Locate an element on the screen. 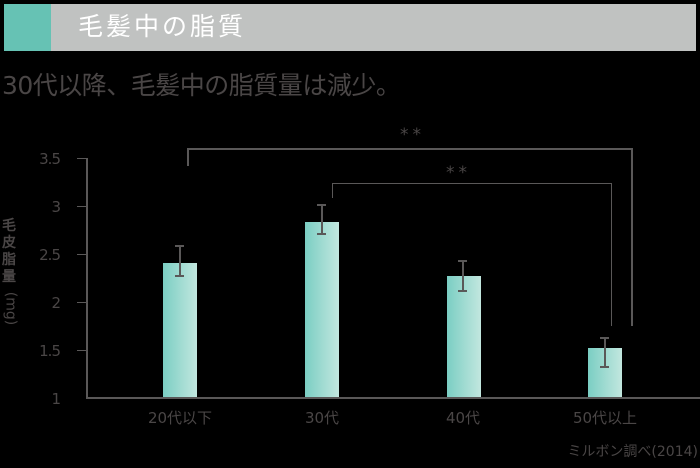 Image resolution: width=700 pixels, height=468 pixels. significance-stars-outer: ** is located at coordinates (412, 135).